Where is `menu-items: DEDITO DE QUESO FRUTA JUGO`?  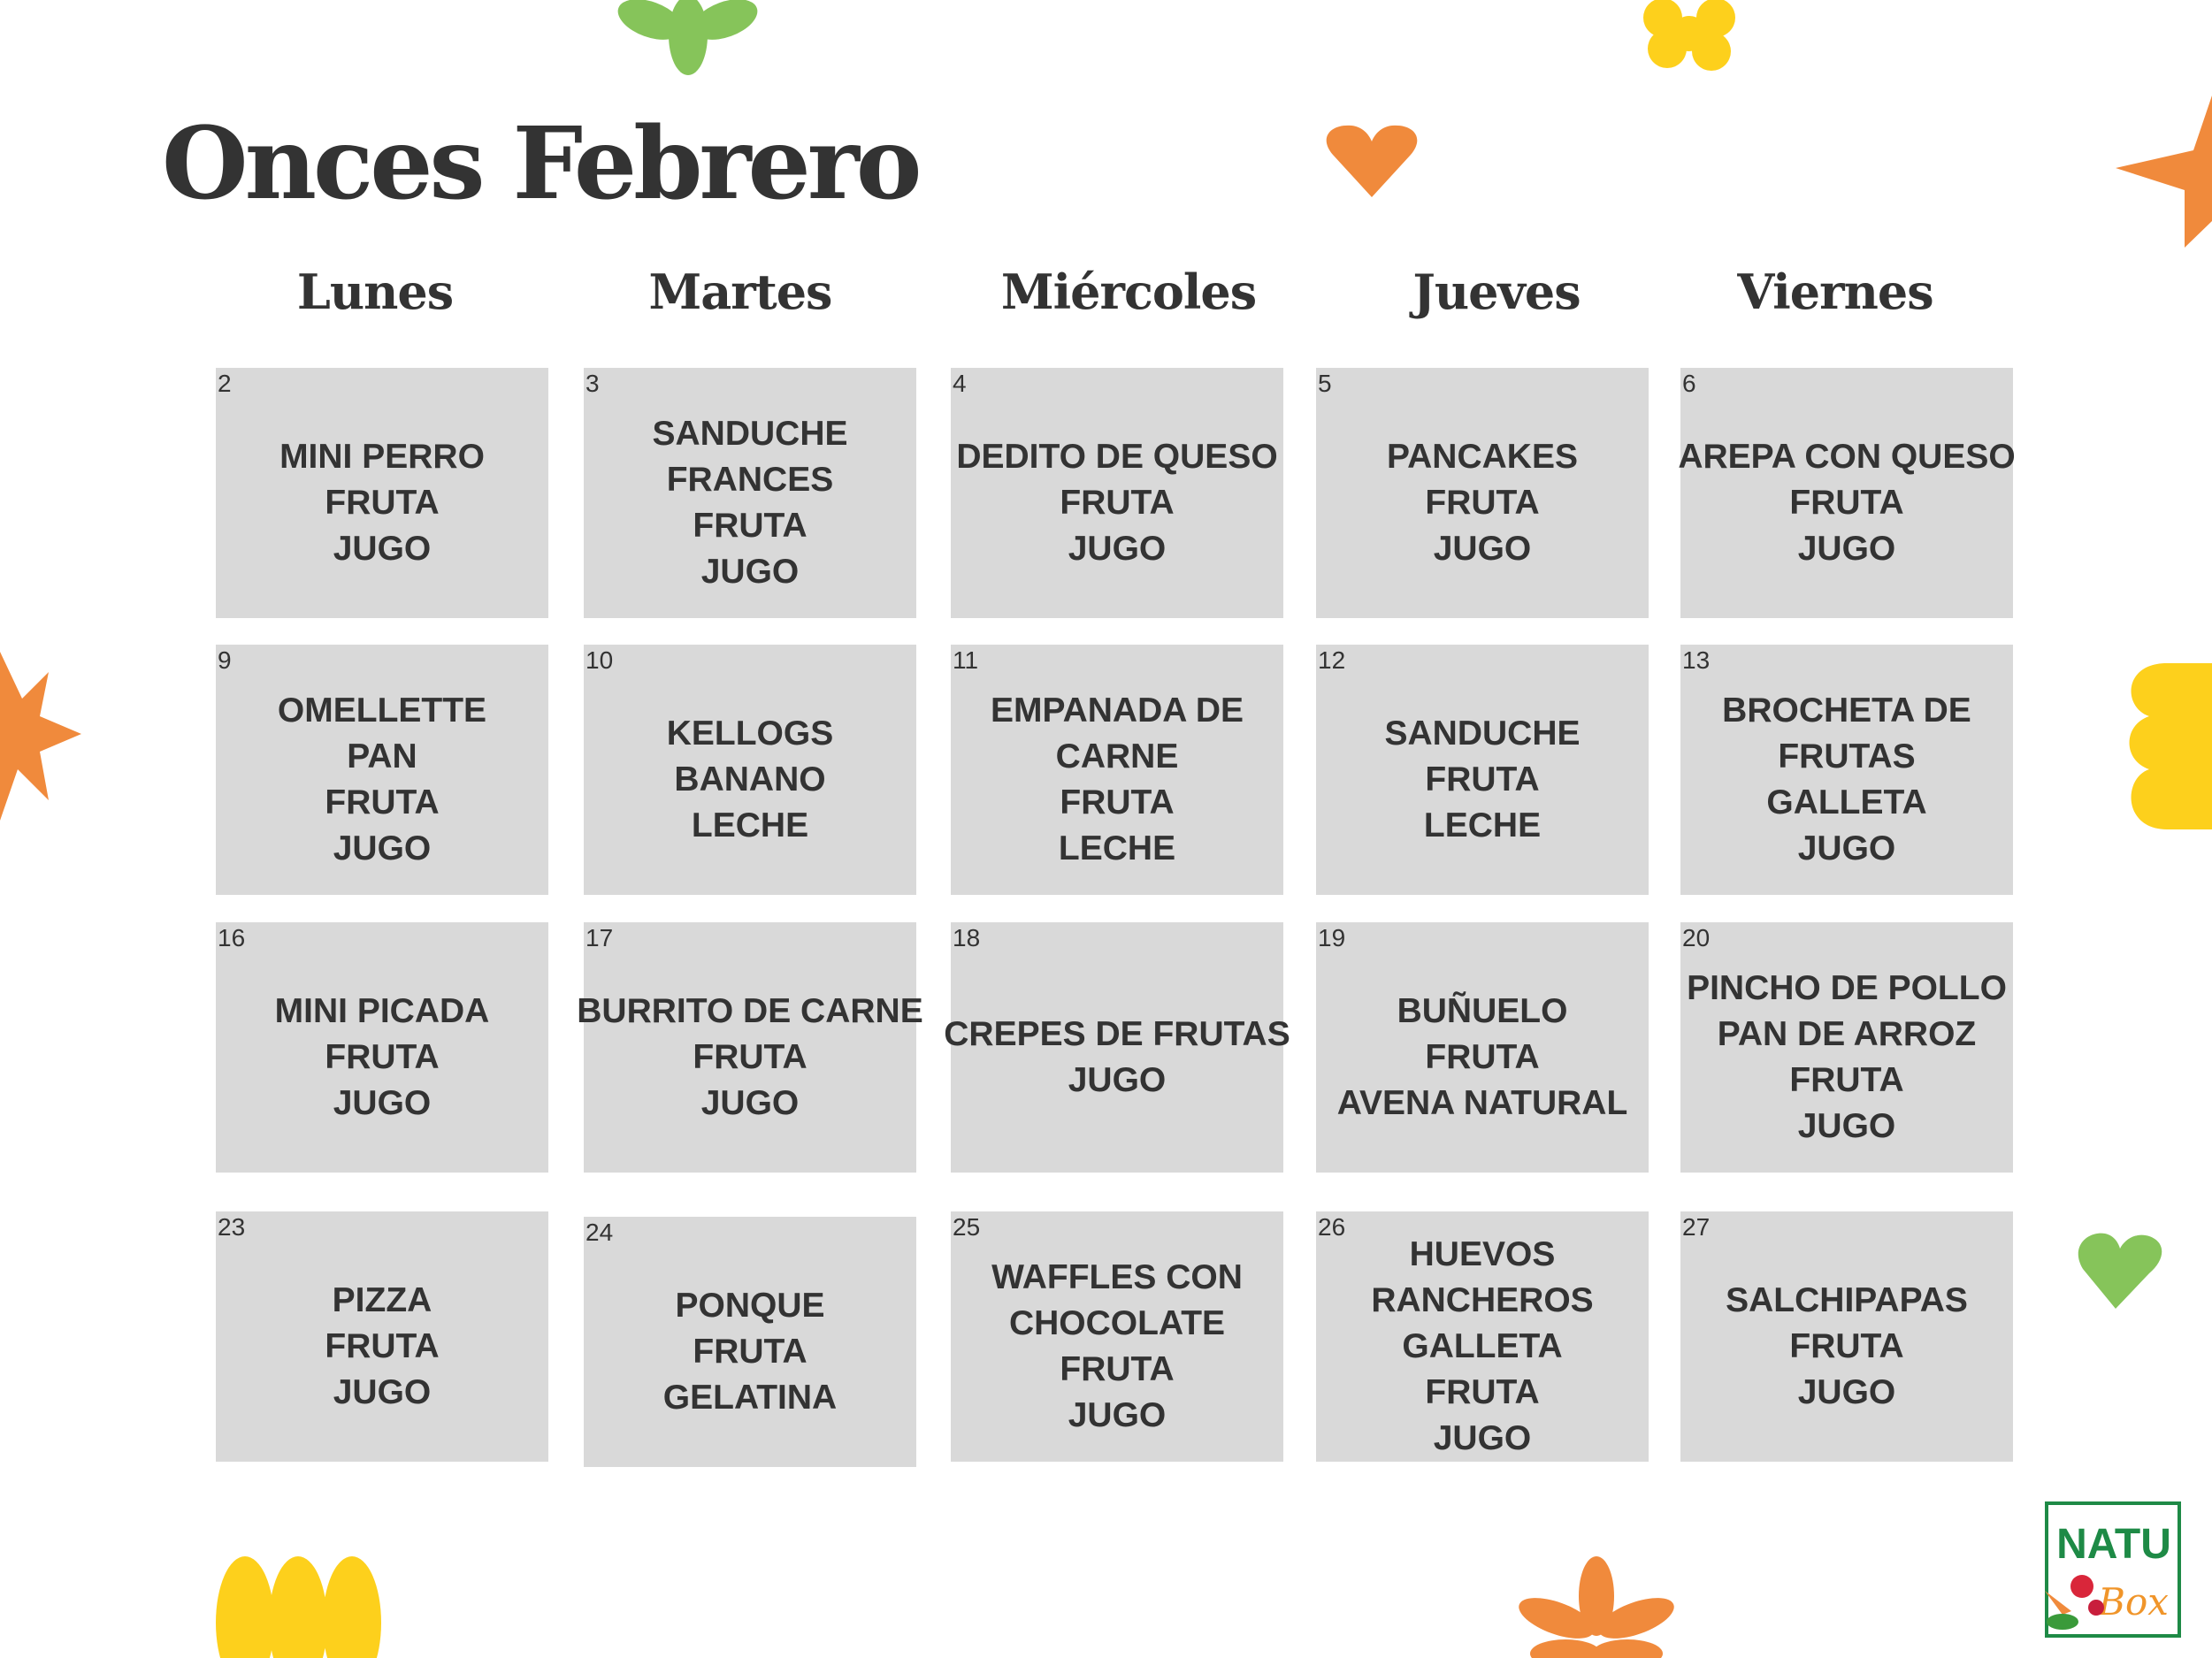
menu-items: DEDITO DE QUESO FRUTA JUGO is located at coordinates (1117, 503).